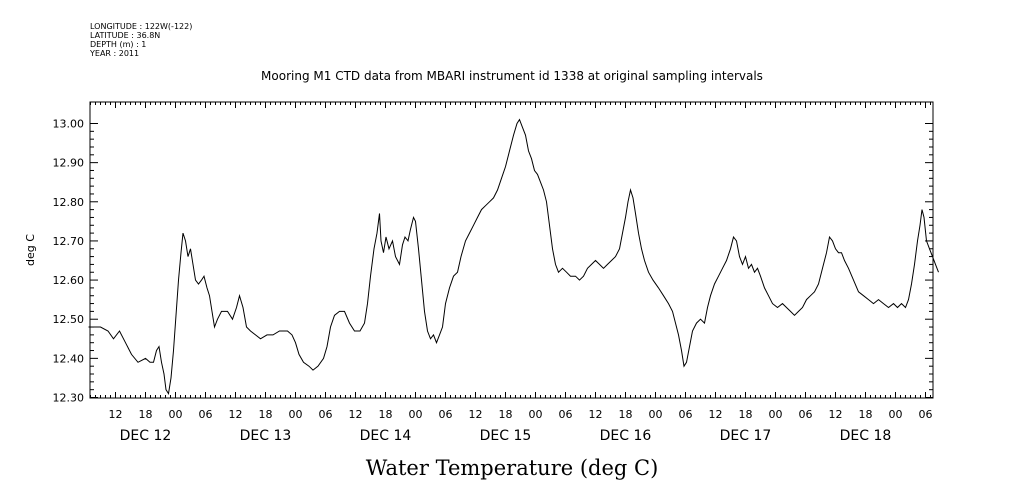 The image size is (1009, 504). I want to click on x-day-label: DEC 18, so click(866, 436).